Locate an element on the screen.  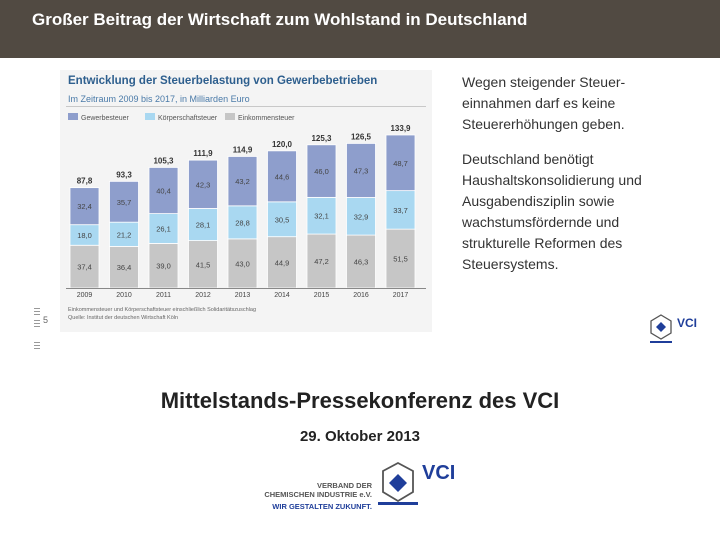
text-line: strukturelle Reformen des is located at coordinates (542, 243).